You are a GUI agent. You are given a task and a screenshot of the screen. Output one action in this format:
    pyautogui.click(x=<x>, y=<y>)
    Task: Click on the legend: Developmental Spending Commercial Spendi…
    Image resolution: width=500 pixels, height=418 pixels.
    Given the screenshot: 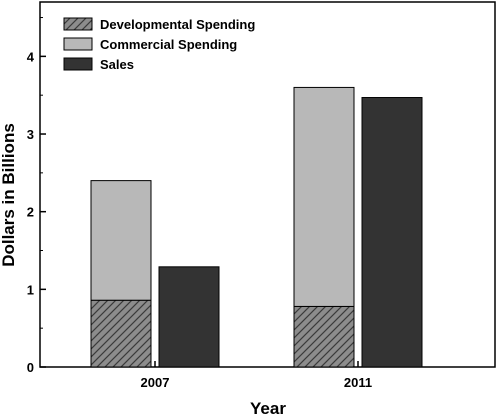 What is the action you would take?
    pyautogui.click(x=159, y=44)
    